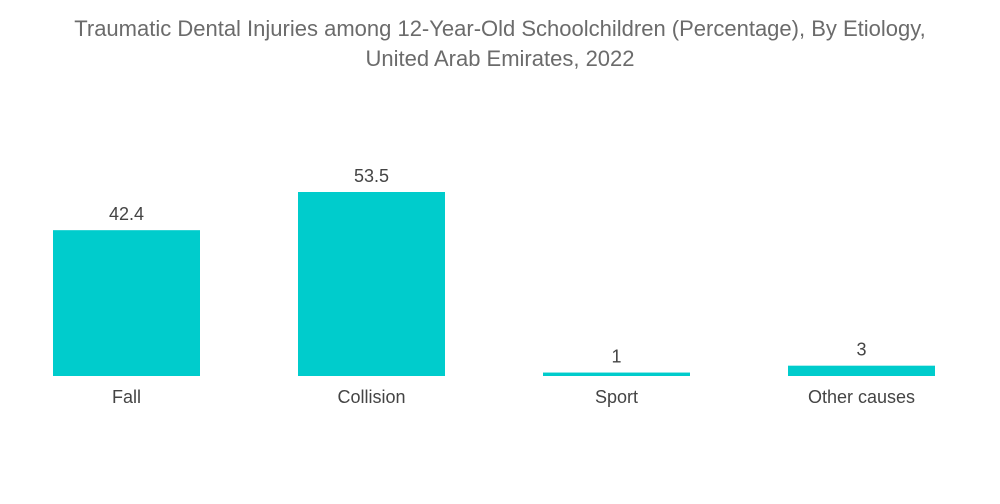 This screenshot has width=1000, height=504. What do you see at coordinates (861, 397) in the screenshot?
I see `x-tick-label-other-causes: Other causes` at bounding box center [861, 397].